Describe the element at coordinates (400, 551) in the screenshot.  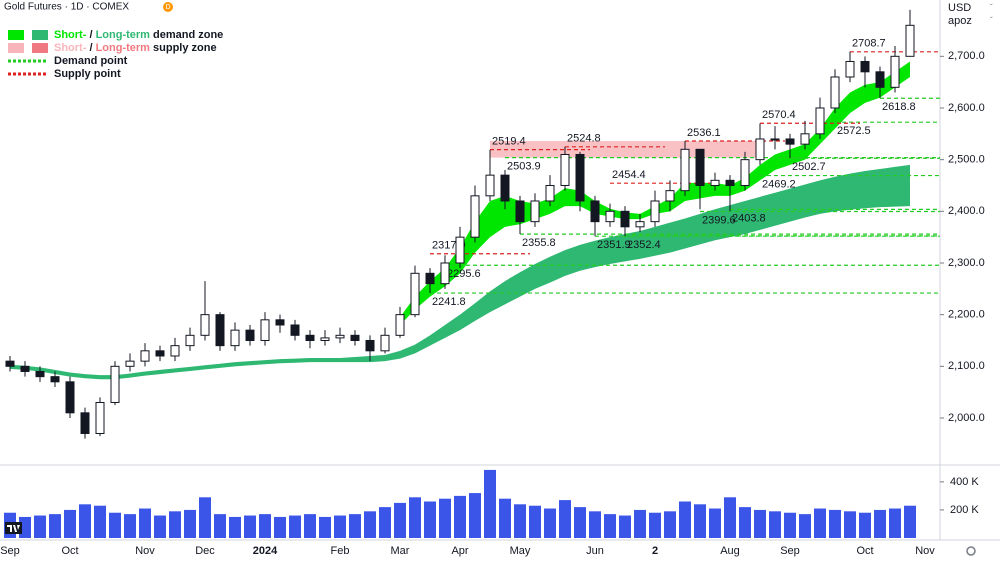
I see `x-tick-label: Mar` at that location.